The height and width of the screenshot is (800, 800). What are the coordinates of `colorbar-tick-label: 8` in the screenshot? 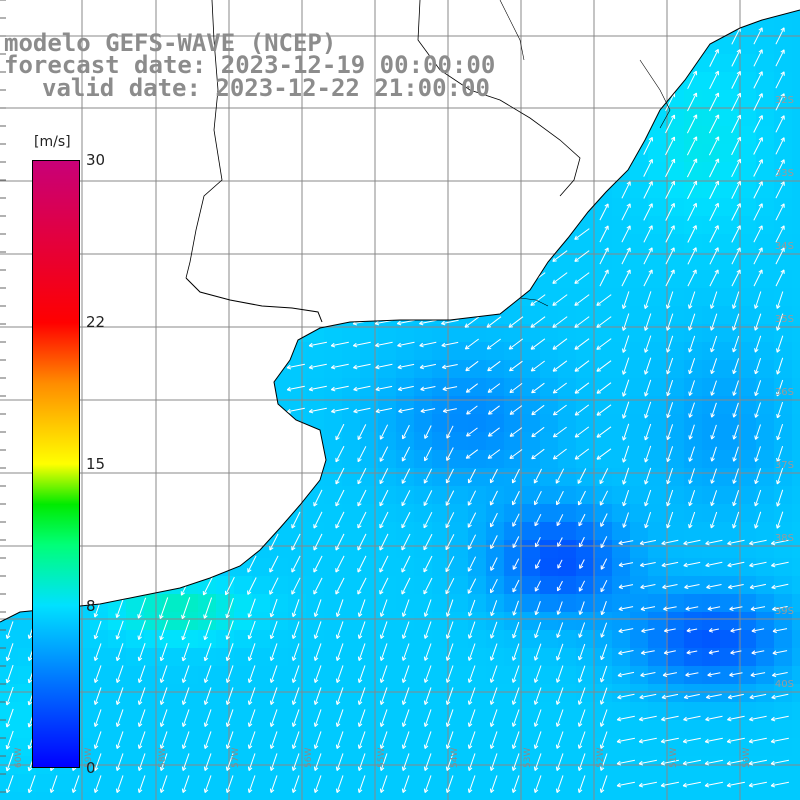 It's located at (91, 605).